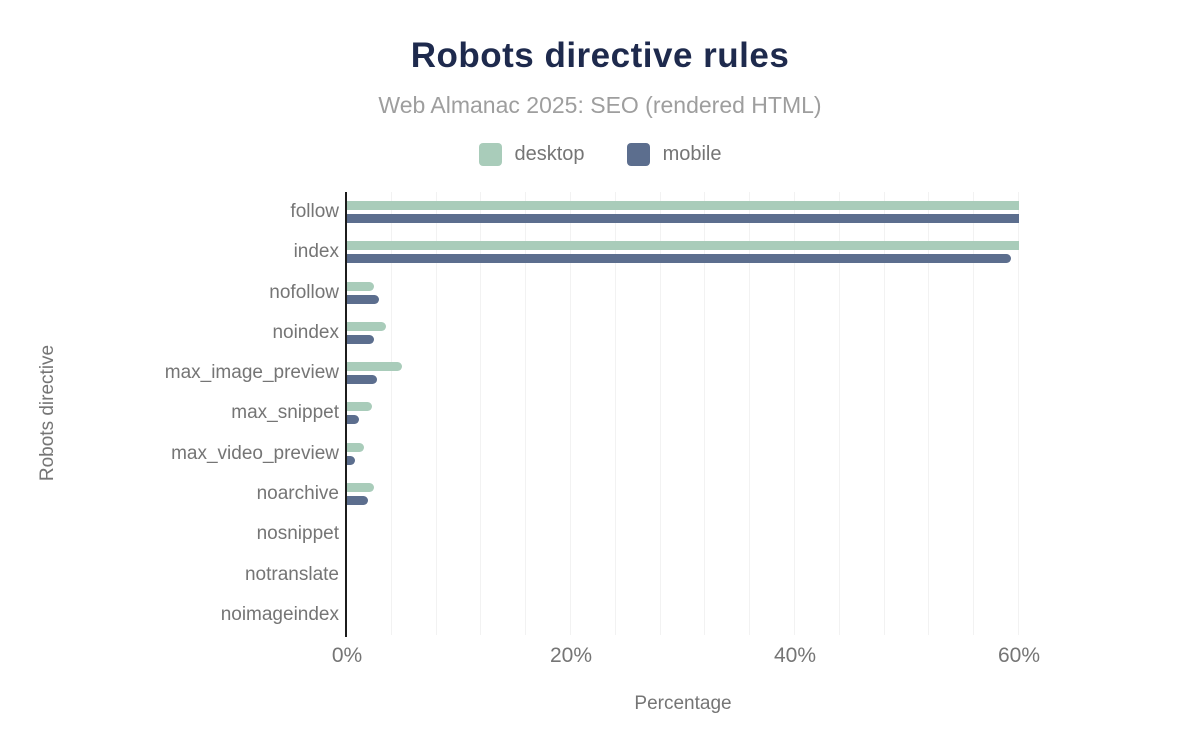  I want to click on bar-row-nofollow, so click(683, 293).